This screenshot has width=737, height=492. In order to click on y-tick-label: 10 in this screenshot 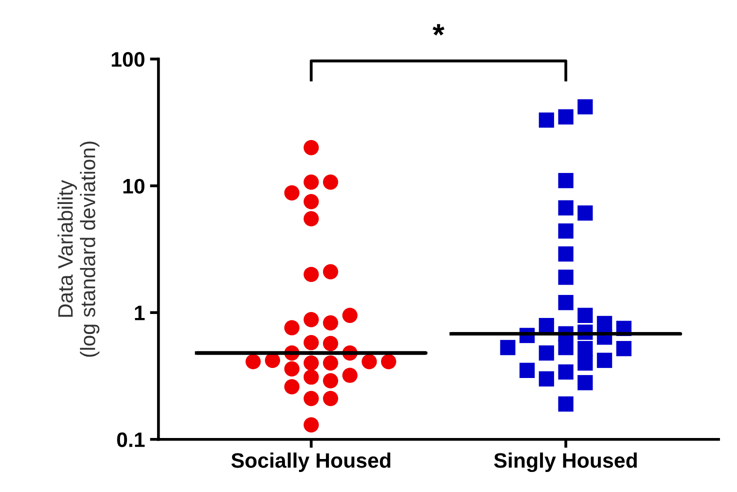, I will do `click(133, 186)`.